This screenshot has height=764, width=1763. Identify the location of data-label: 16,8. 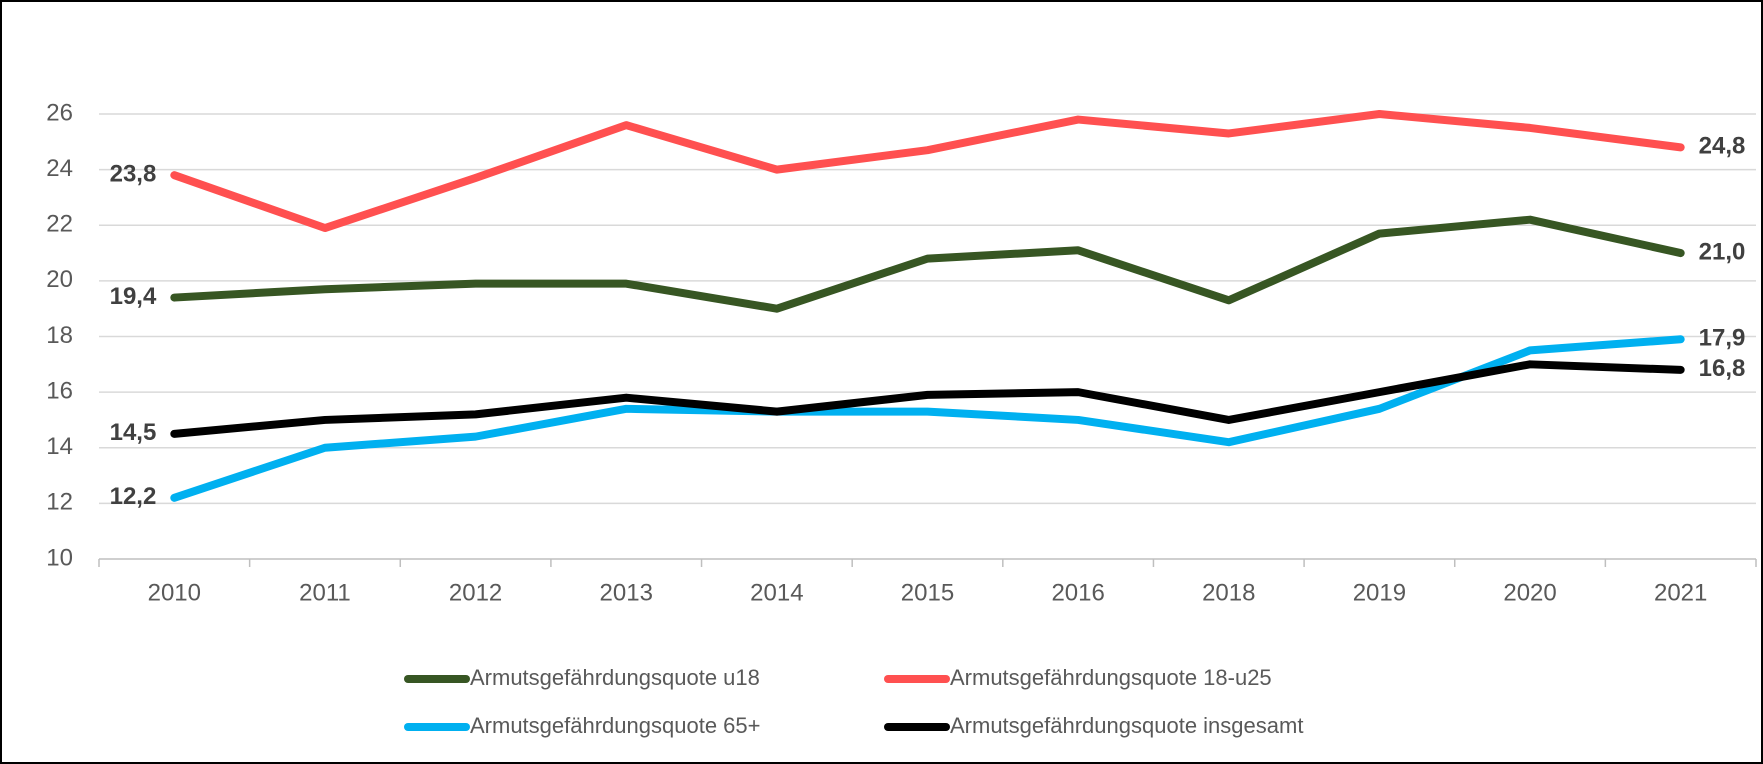
(1722, 368).